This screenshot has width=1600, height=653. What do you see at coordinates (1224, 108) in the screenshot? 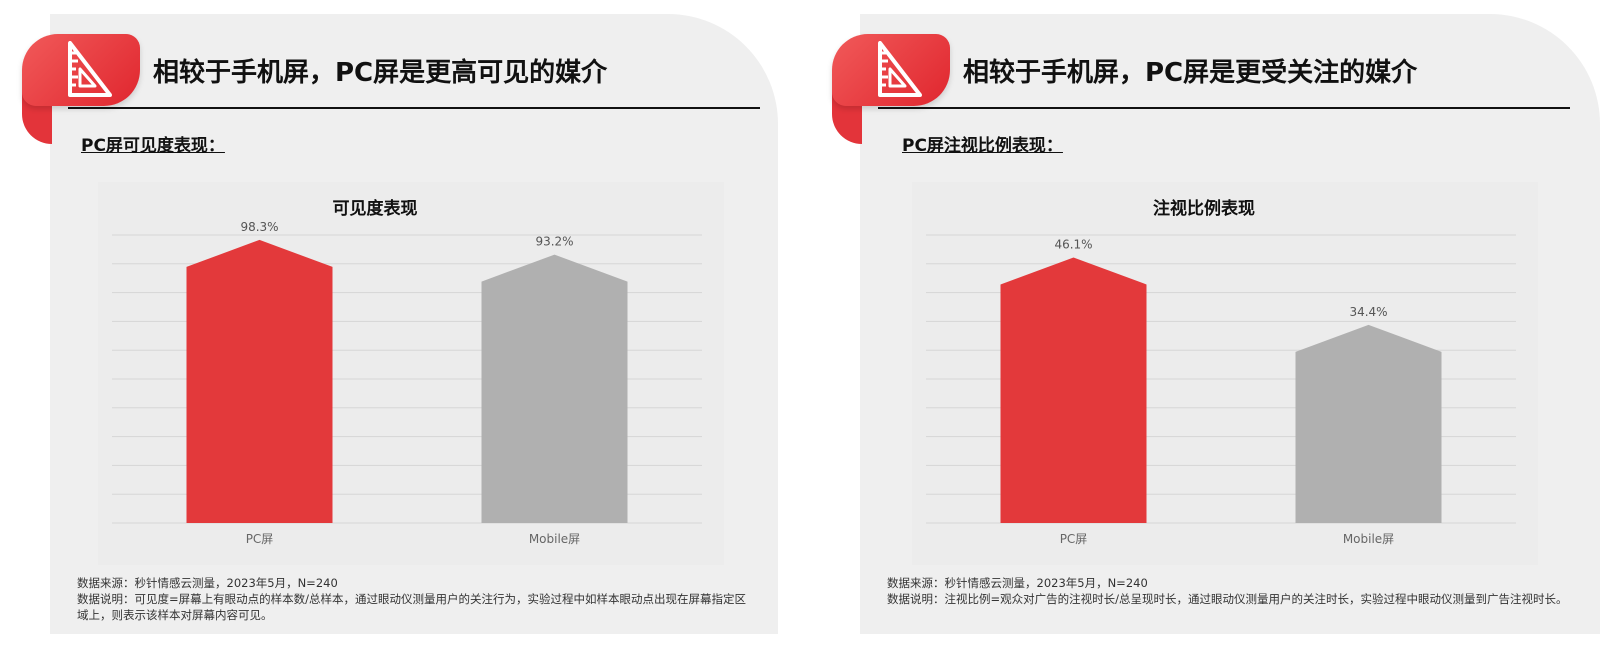
I see `right-divider` at bounding box center [1224, 108].